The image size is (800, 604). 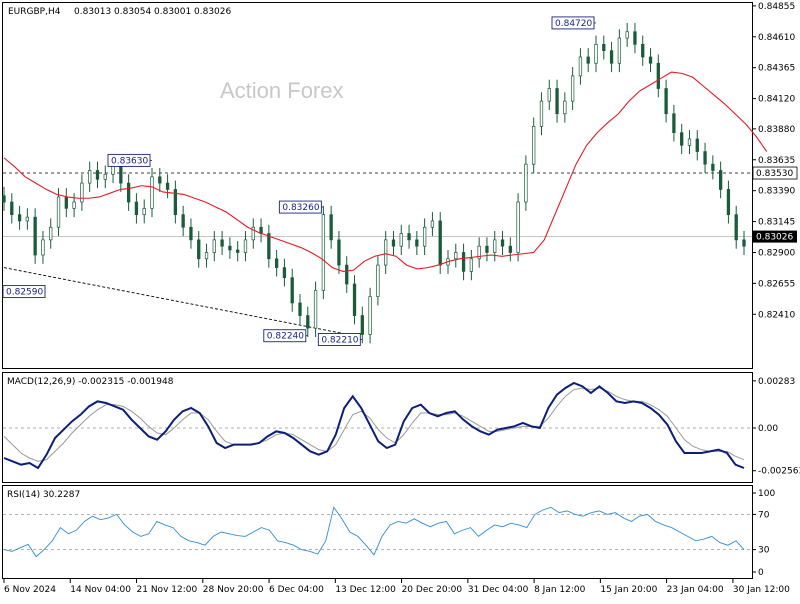 What do you see at coordinates (90, 382) in the screenshot?
I see `macd-label: MACD(12,26,9) -0.002315 -0.001948` at bounding box center [90, 382].